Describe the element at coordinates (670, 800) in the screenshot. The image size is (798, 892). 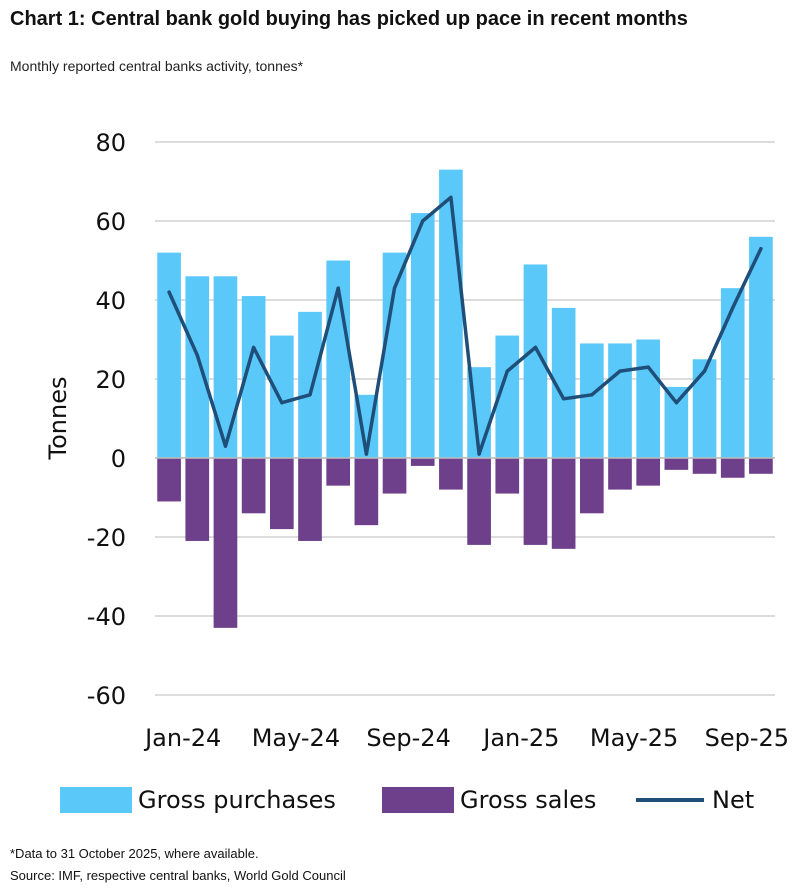
I see `legend-swatch-net` at that location.